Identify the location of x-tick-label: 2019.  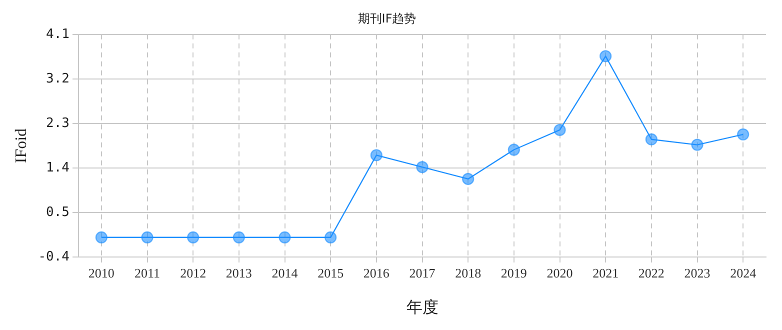
(513, 272).